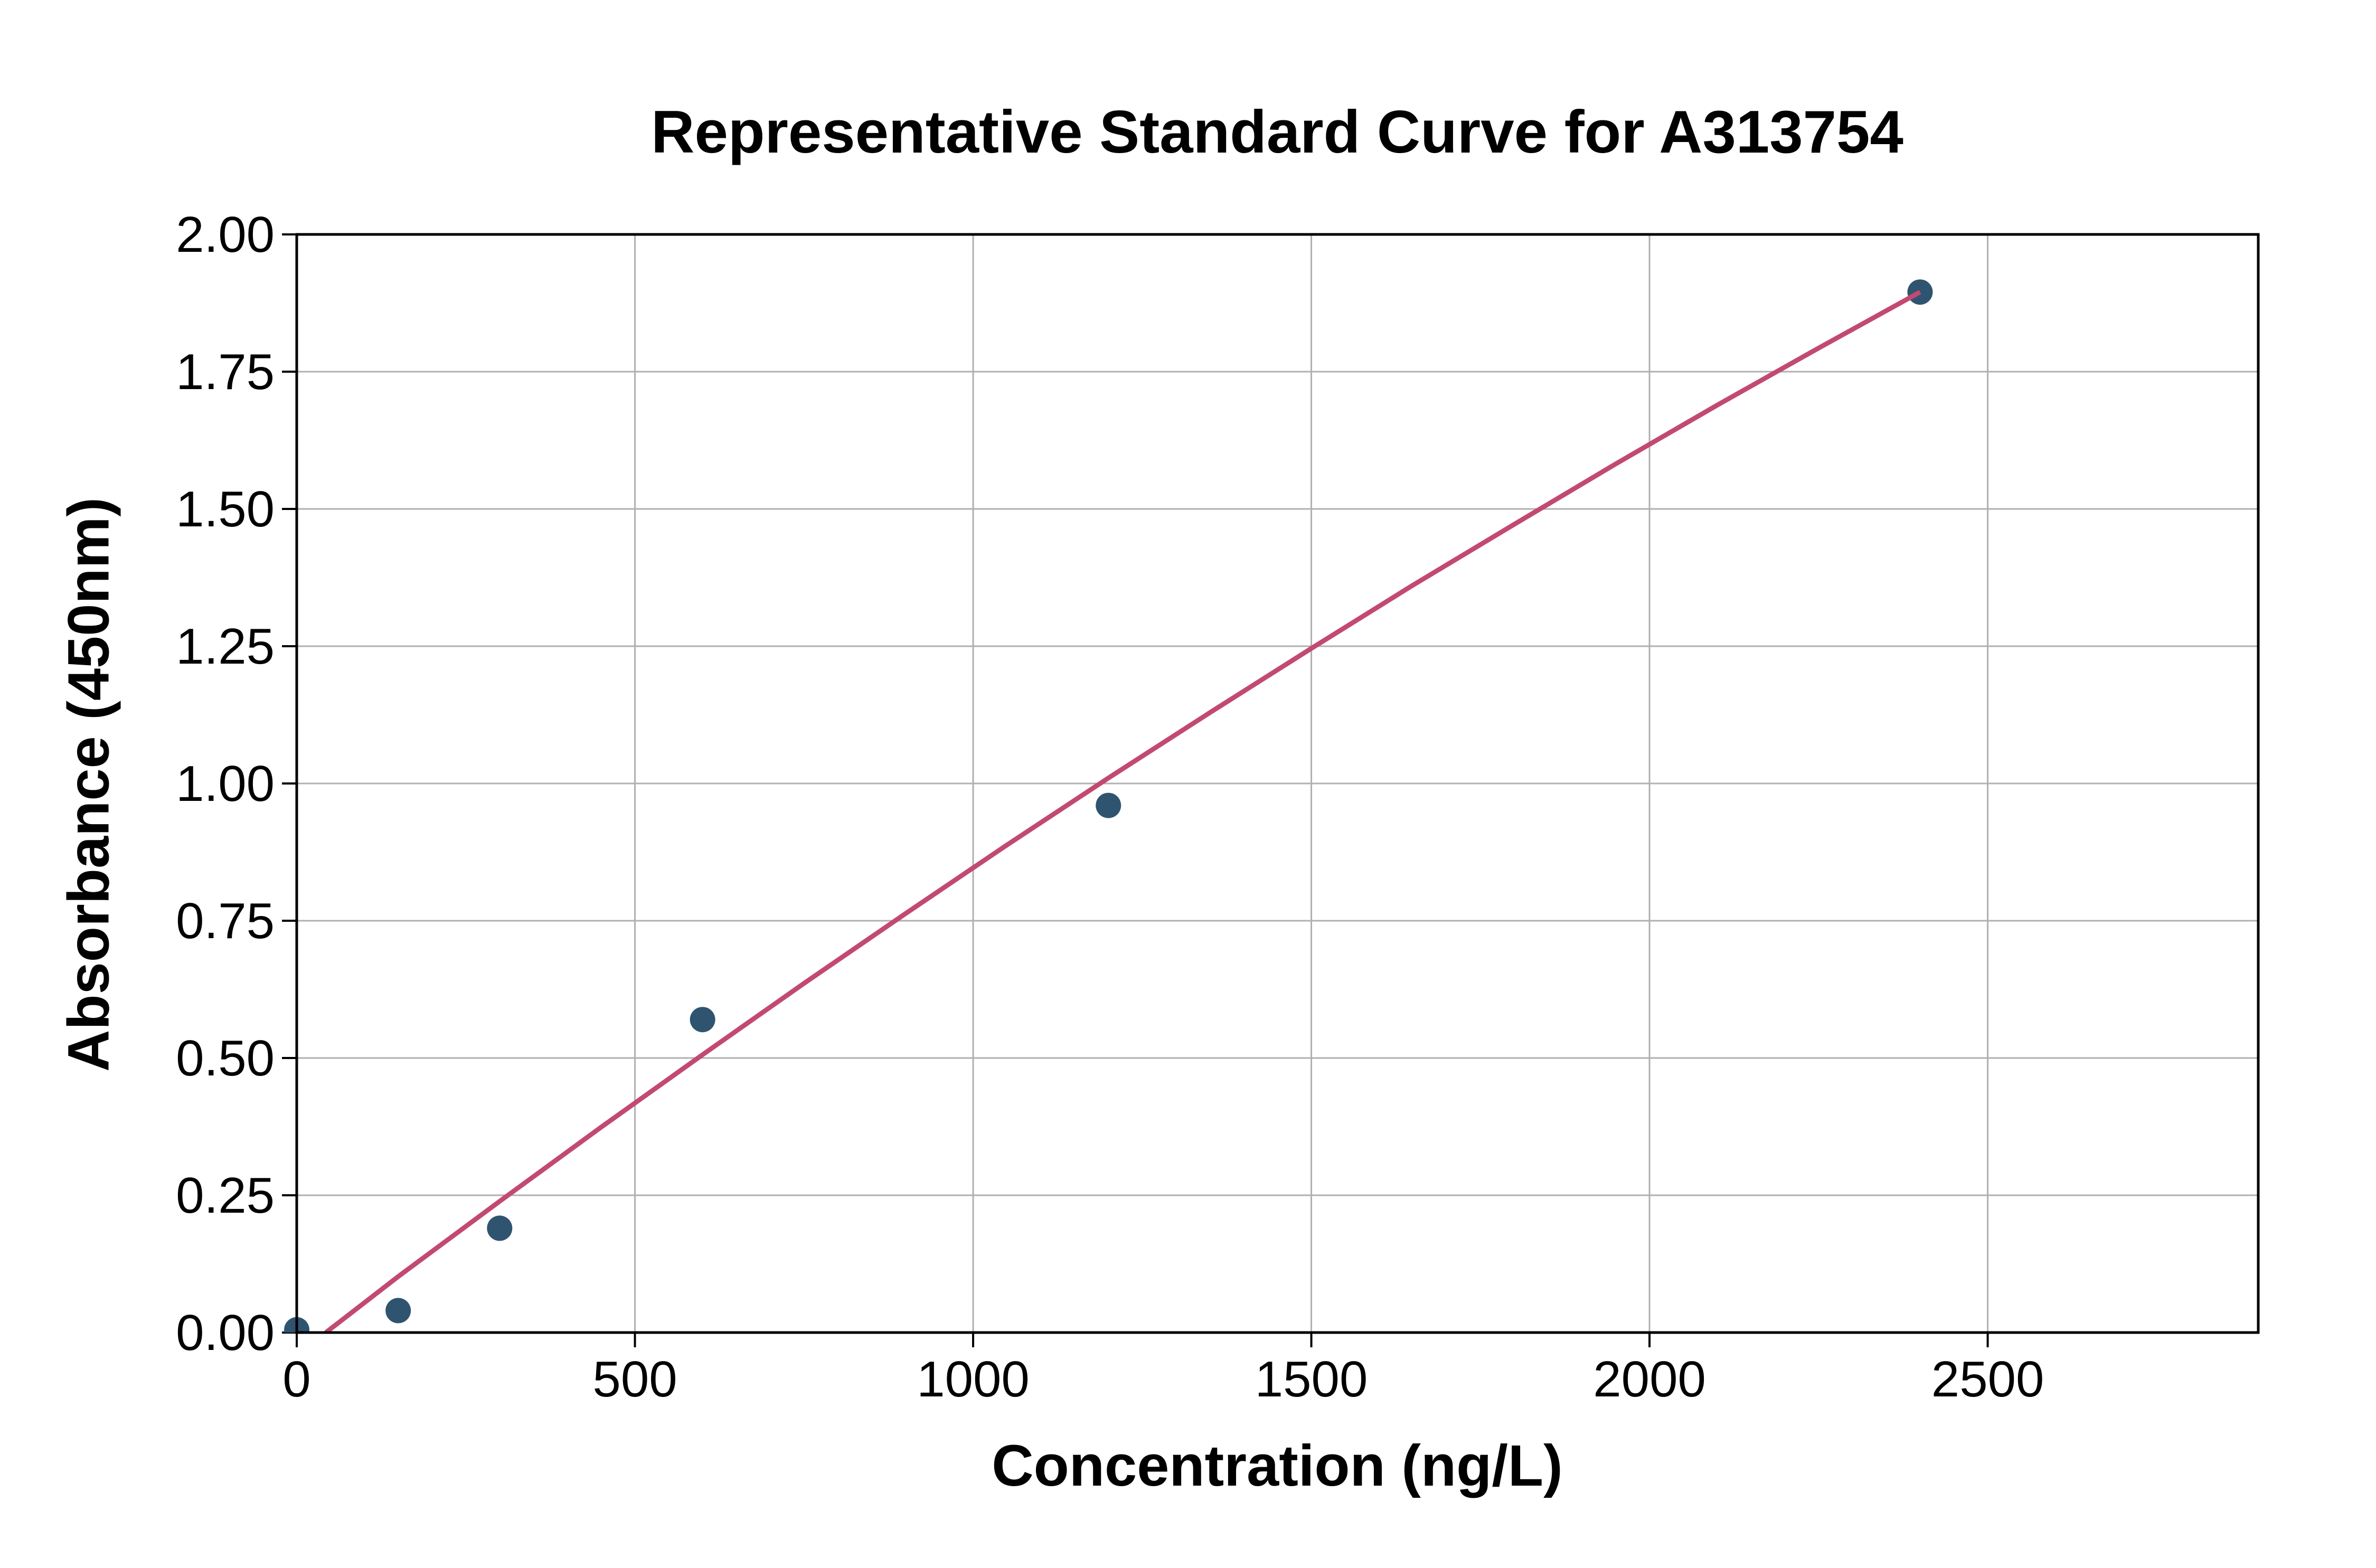  What do you see at coordinates (226, 372) in the screenshot?
I see `y-tick-label: 1.75` at bounding box center [226, 372].